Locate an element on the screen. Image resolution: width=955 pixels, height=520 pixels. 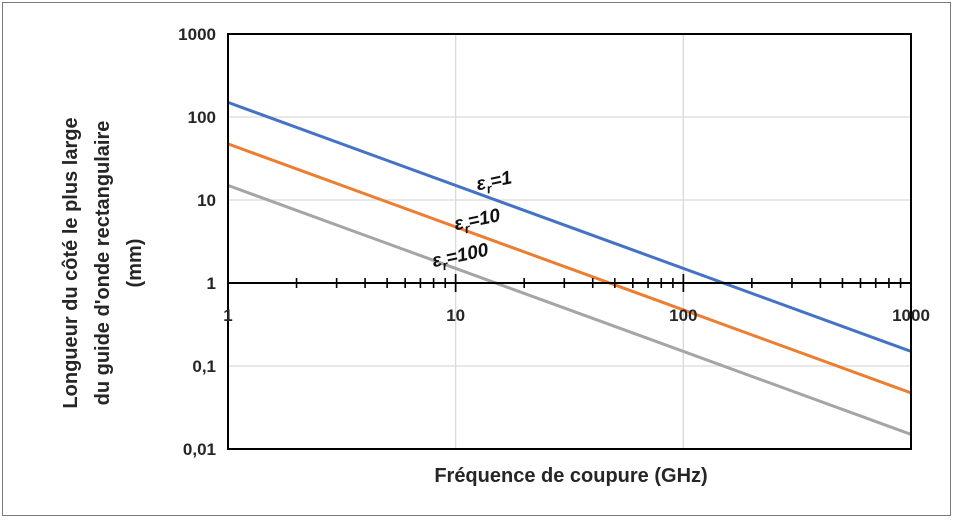
y-tick-label: 100 is located at coordinates (202, 117).